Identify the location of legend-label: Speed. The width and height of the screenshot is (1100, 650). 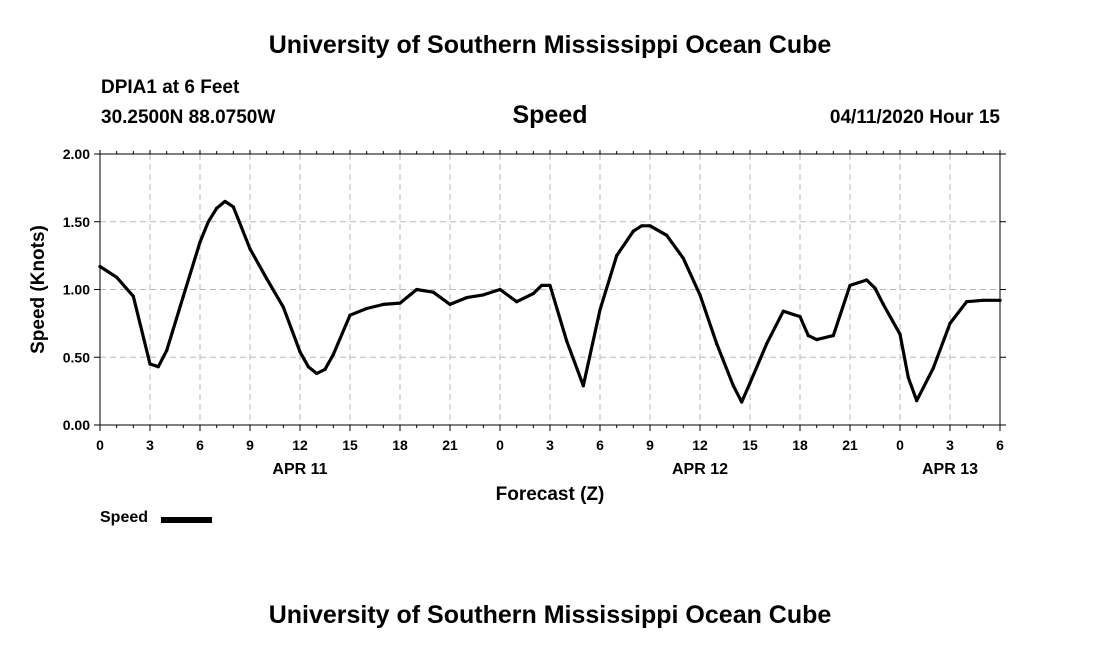
(124, 517).